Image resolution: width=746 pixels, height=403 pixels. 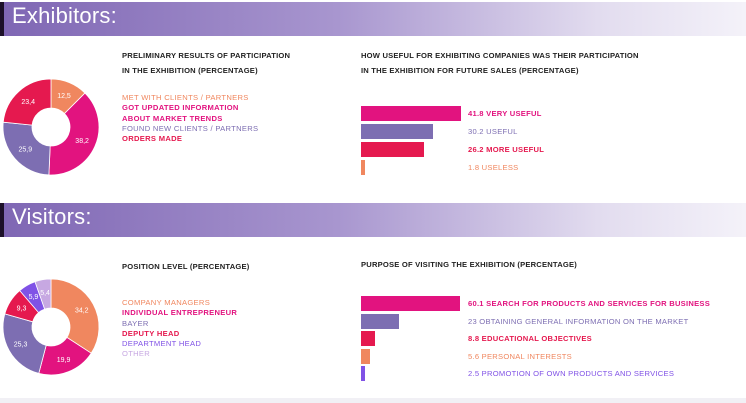 What do you see at coordinates (64, 360) in the screenshot?
I see `donut-slice-label: 19,9` at bounding box center [64, 360].